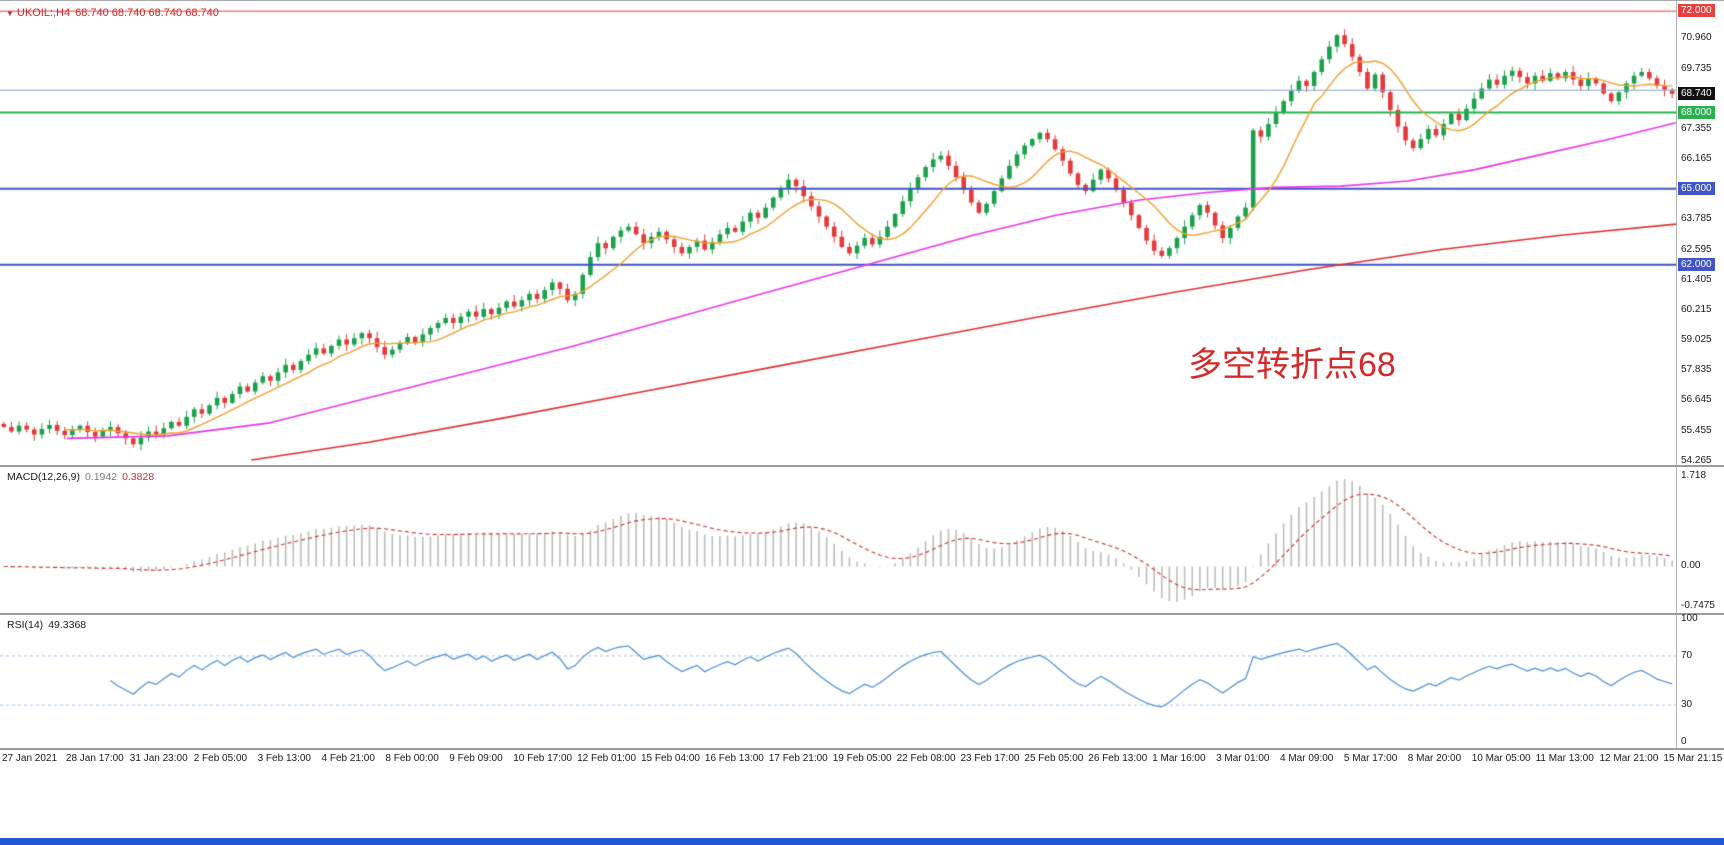  I want to click on bottom-whitespace, so click(862, 804).